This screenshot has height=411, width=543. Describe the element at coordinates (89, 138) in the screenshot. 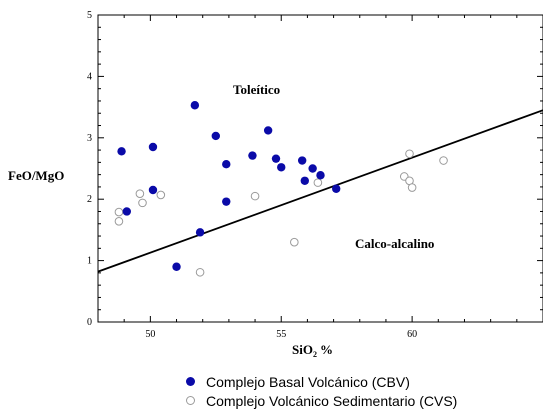

I see `y-tick-label: 3` at that location.